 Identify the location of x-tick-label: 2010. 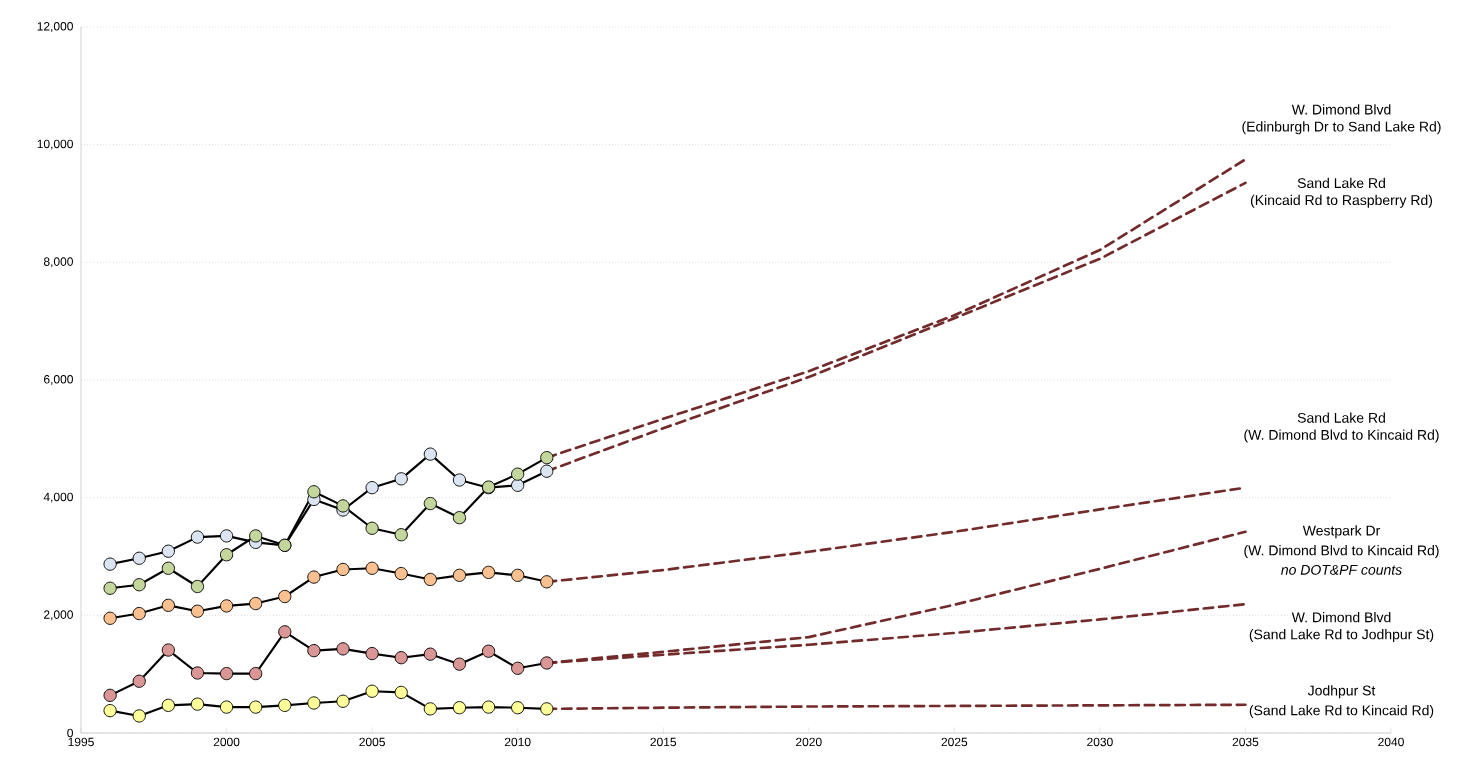
(517, 742).